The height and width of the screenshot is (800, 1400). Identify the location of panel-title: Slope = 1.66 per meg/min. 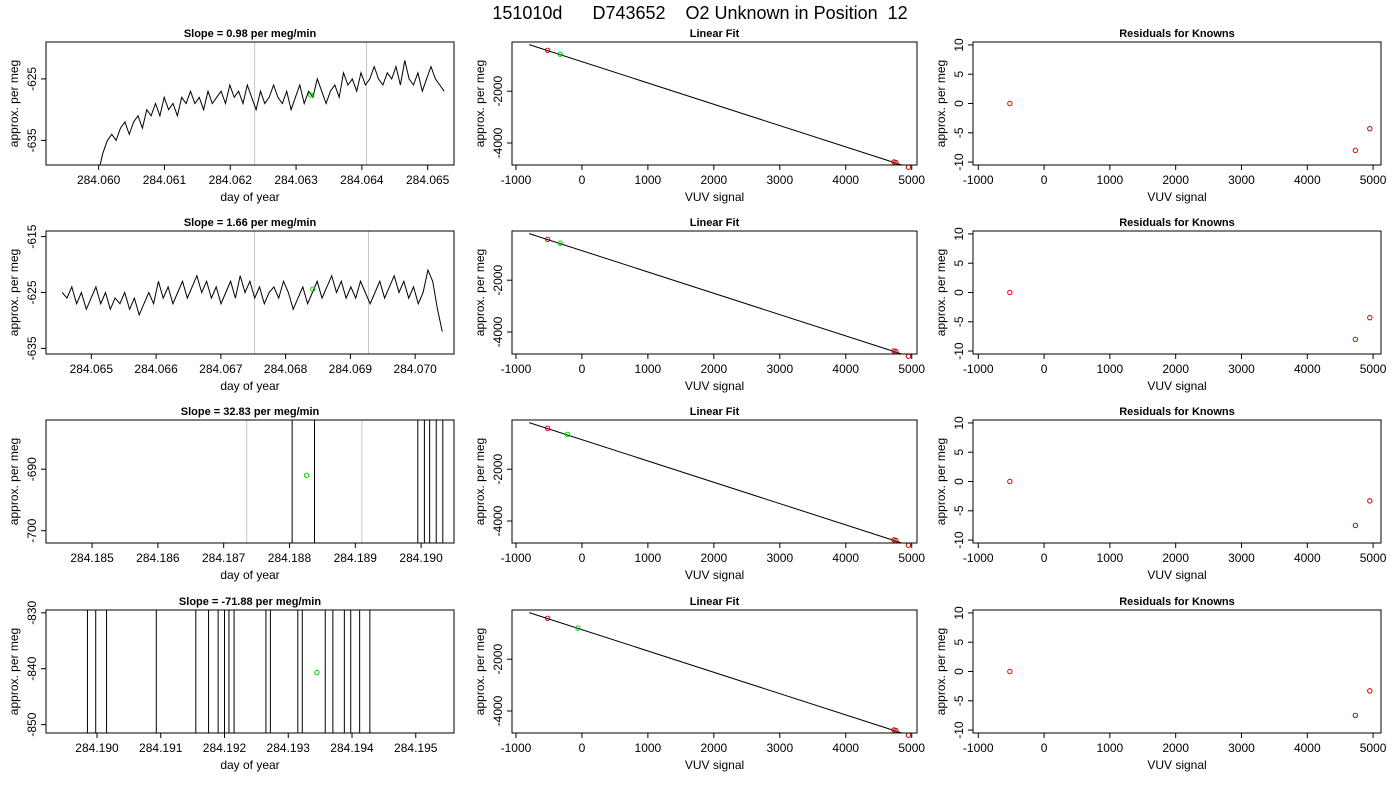
(250, 223).